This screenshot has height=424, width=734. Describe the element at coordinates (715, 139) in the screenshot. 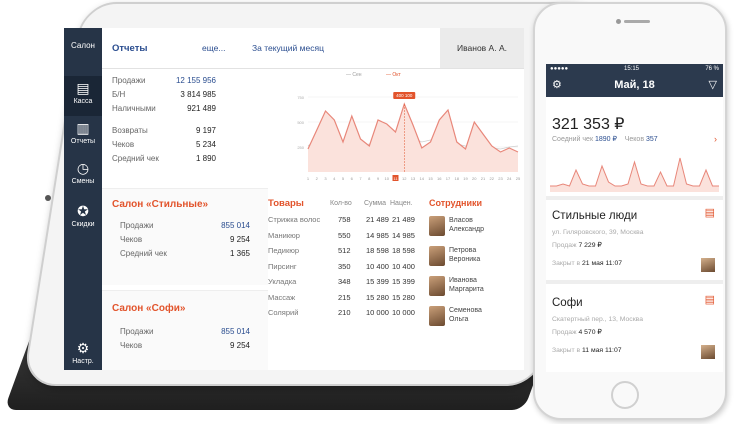

I see `chevron-right-icon: ›` at that location.